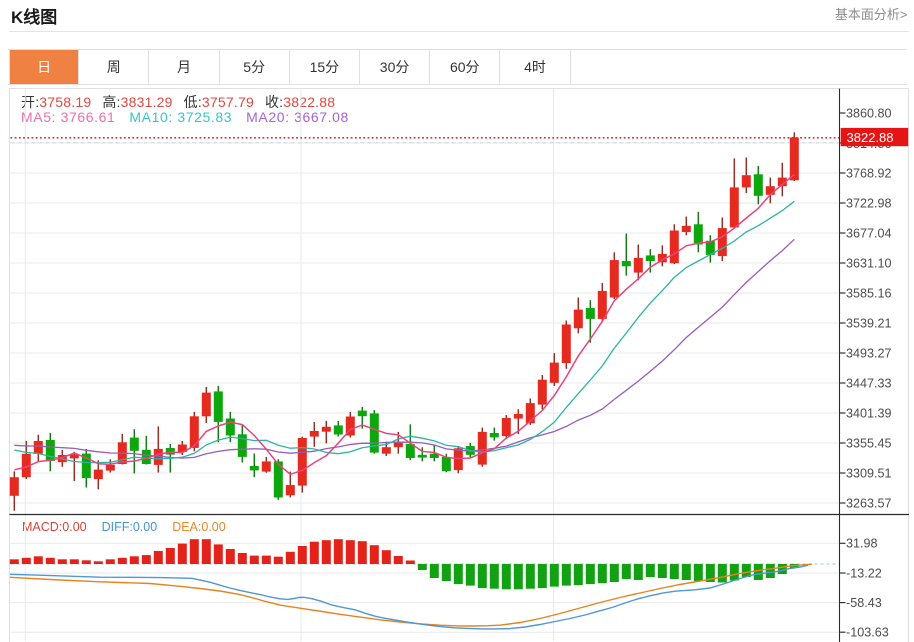 Image resolution: width=914 pixels, height=642 pixels. What do you see at coordinates (869, 113) in the screenshot?
I see `svg-text: 3860.80` at bounding box center [869, 113].